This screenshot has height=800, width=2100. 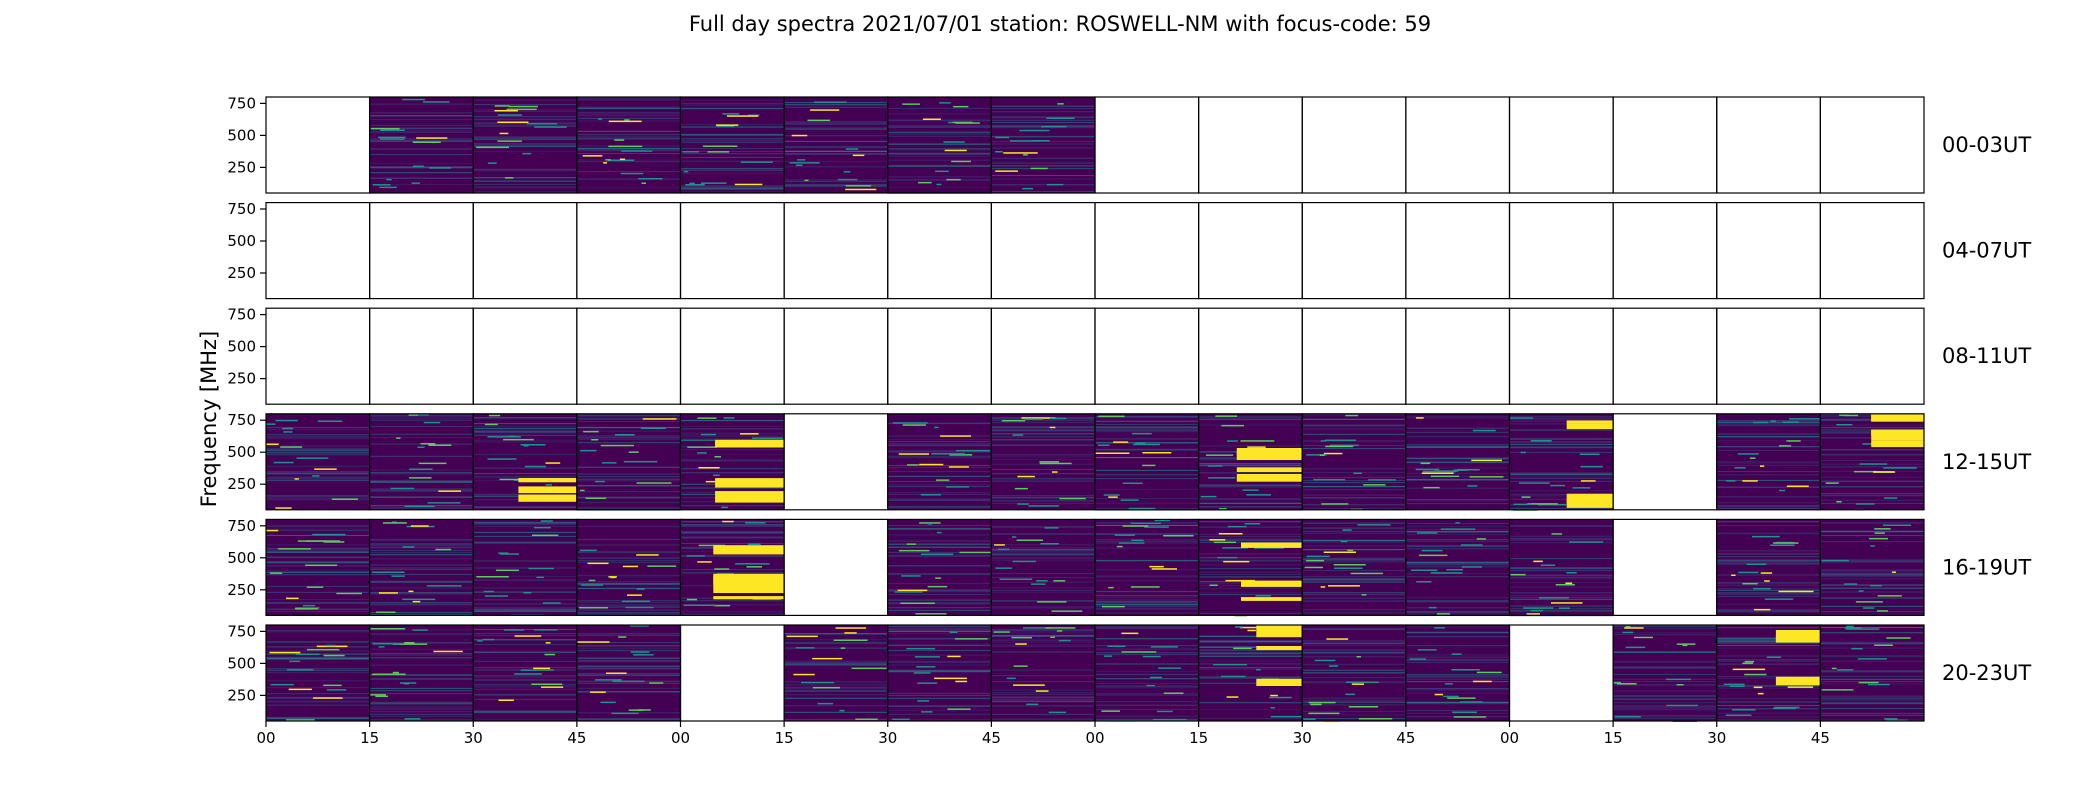 I want to click on y-tick-label: 500, so click(x=241, y=347).